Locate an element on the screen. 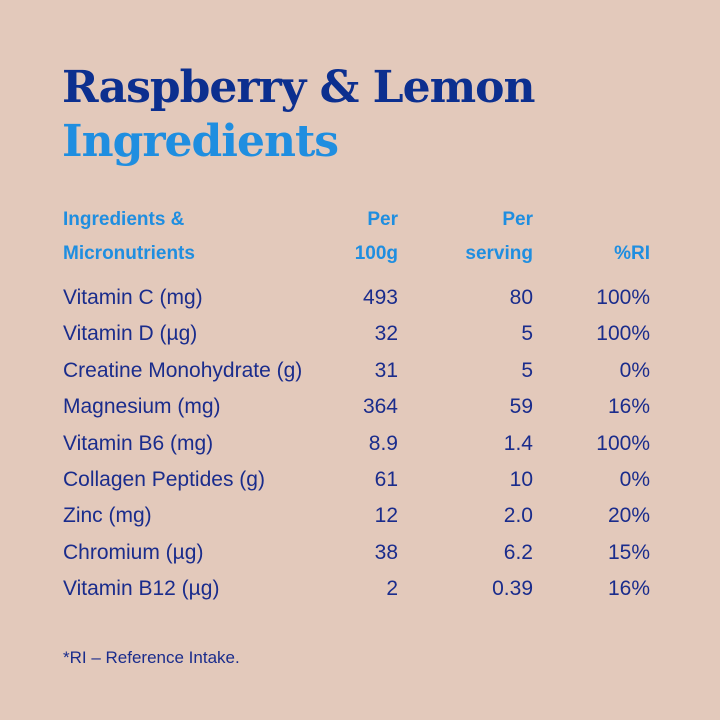 The height and width of the screenshot is (720, 720). row-label: Collagen Peptides (g) is located at coordinates (164, 479).